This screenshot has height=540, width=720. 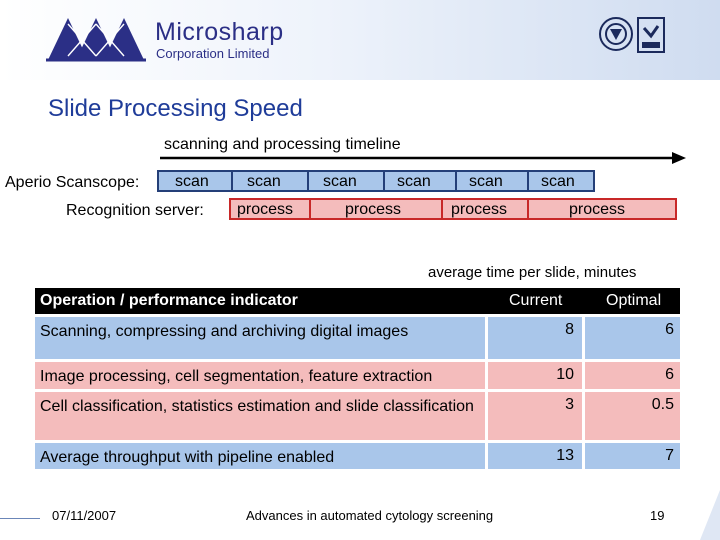 What do you see at coordinates (535, 416) in the screenshot?
I see `current-cell: 3` at bounding box center [535, 416].